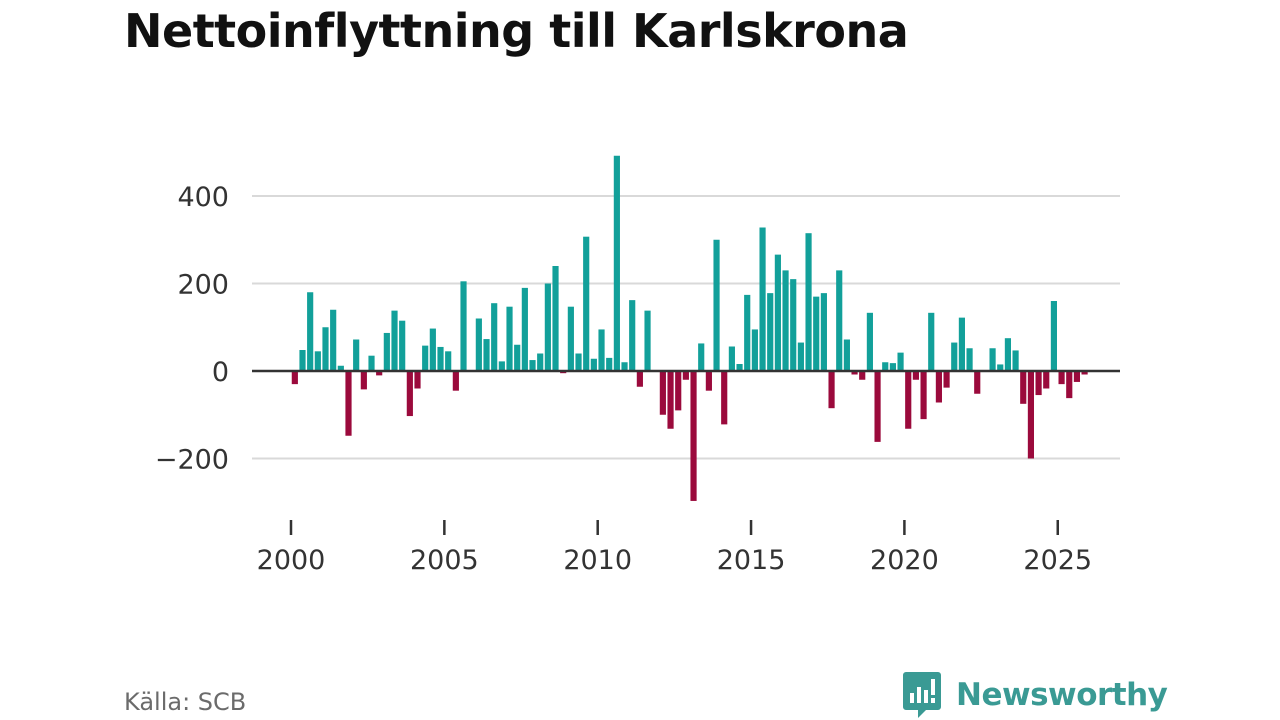 This screenshot has height=720, width=1280. Describe the element at coordinates (751, 560) in the screenshot. I see `x-tick-label: 2015` at that location.